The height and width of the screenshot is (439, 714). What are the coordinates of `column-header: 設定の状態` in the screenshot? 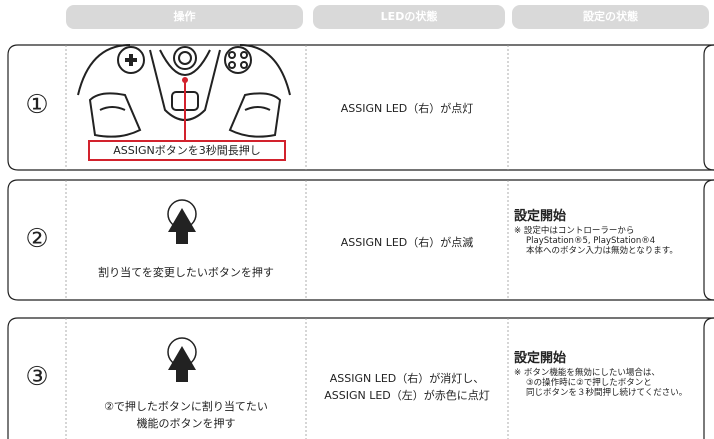 It's located at (610, 17).